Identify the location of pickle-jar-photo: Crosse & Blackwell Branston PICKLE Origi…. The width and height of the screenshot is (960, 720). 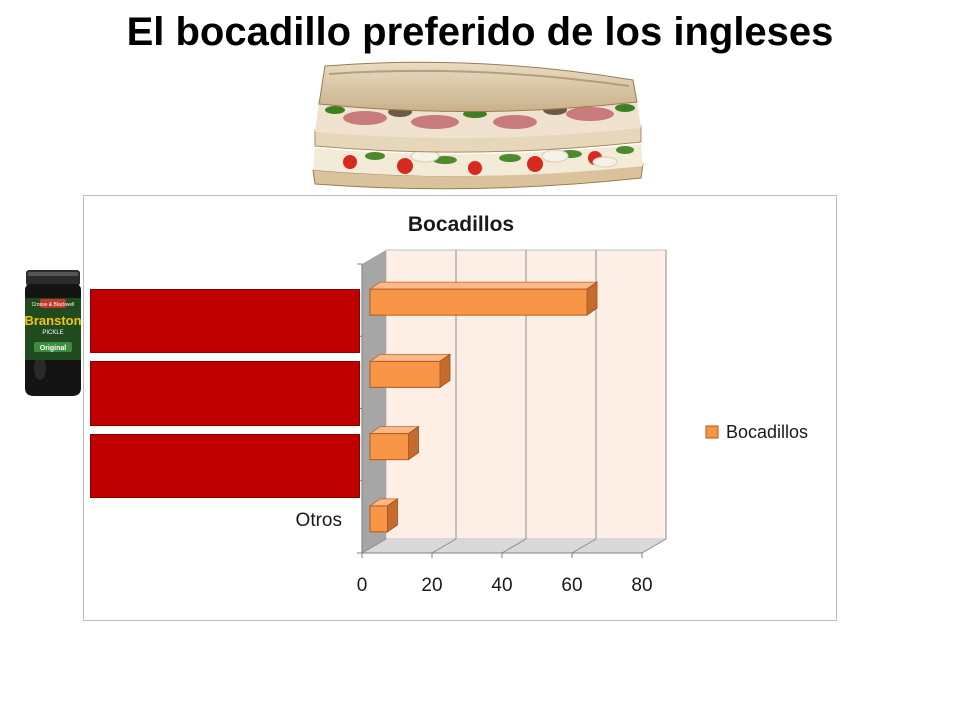
(53, 333).